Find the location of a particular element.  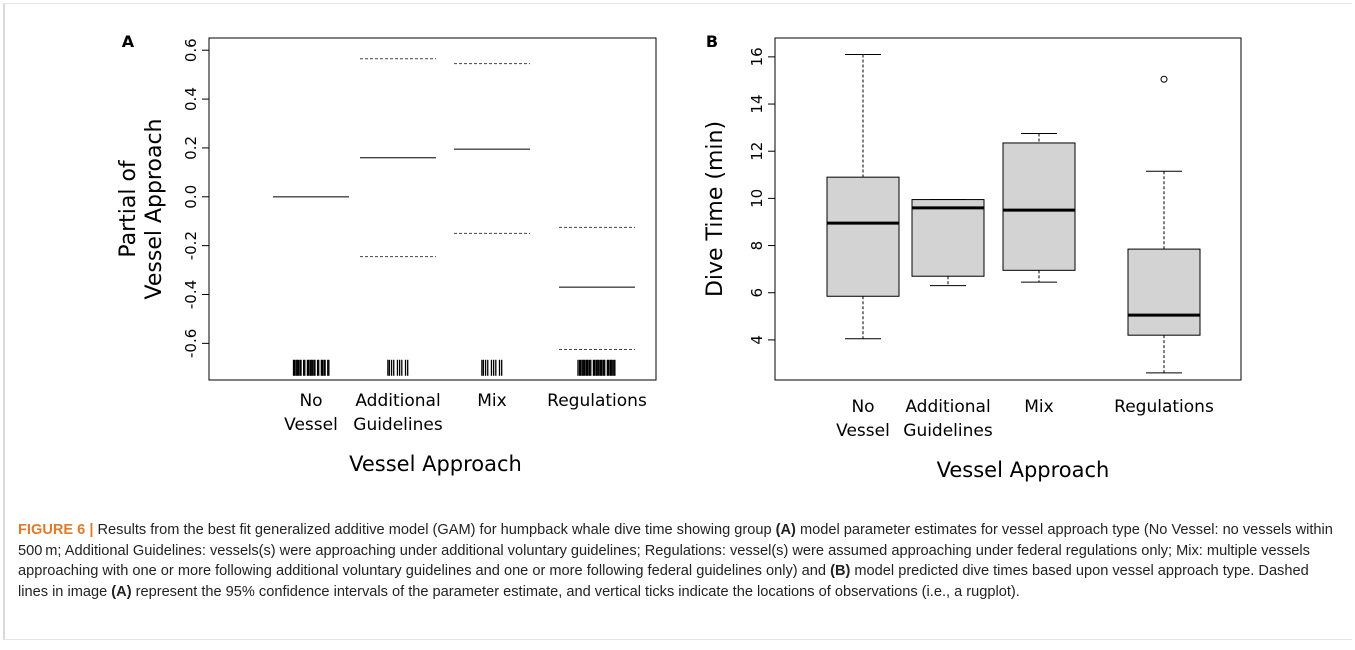

panel-a-y-tick-label: -0.6 is located at coordinates (191, 343).